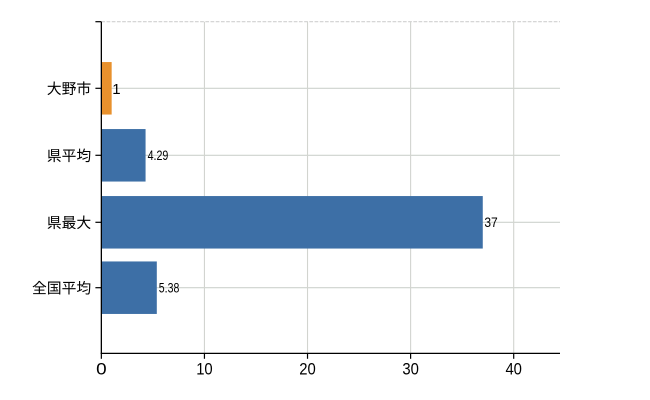 The width and height of the screenshot is (650, 400). Describe the element at coordinates (158, 155) in the screenshot. I see `svg-text: 4.29` at that location.